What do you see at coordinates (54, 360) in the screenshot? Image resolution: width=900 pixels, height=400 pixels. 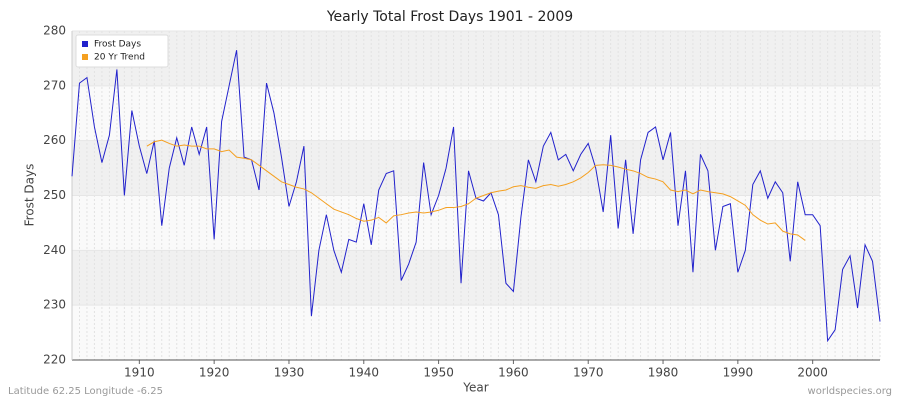 I see `y-tick-label: 220` at bounding box center [54, 360].